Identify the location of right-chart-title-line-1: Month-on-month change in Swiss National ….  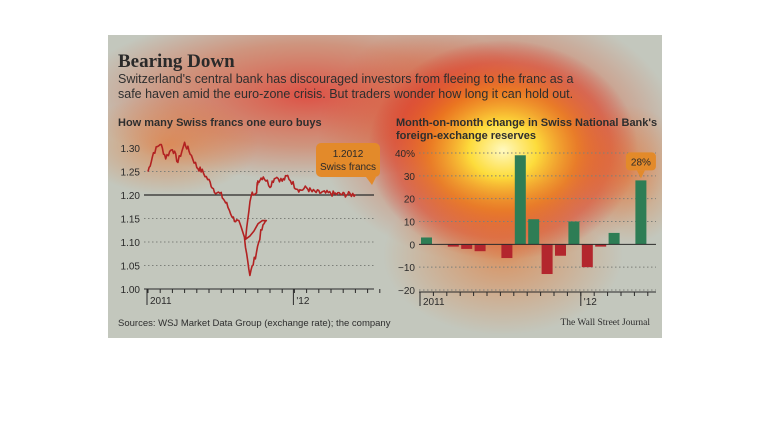
(527, 123).